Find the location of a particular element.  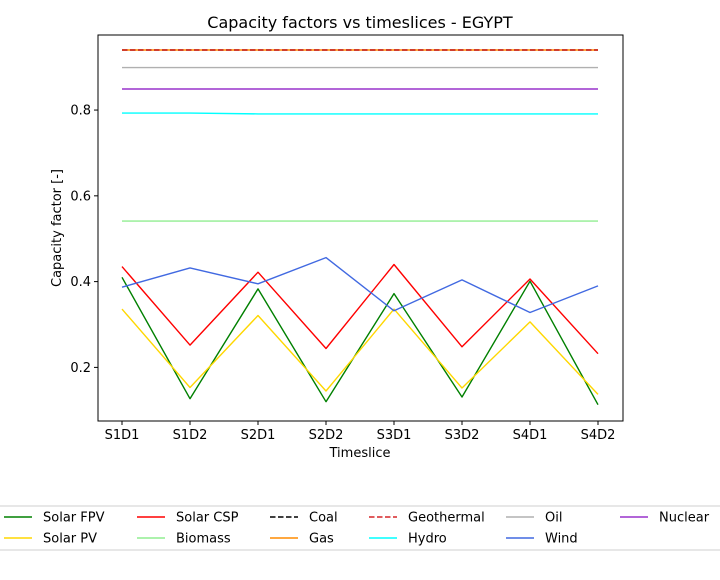

legend-label: Solar CSP is located at coordinates (207, 518).